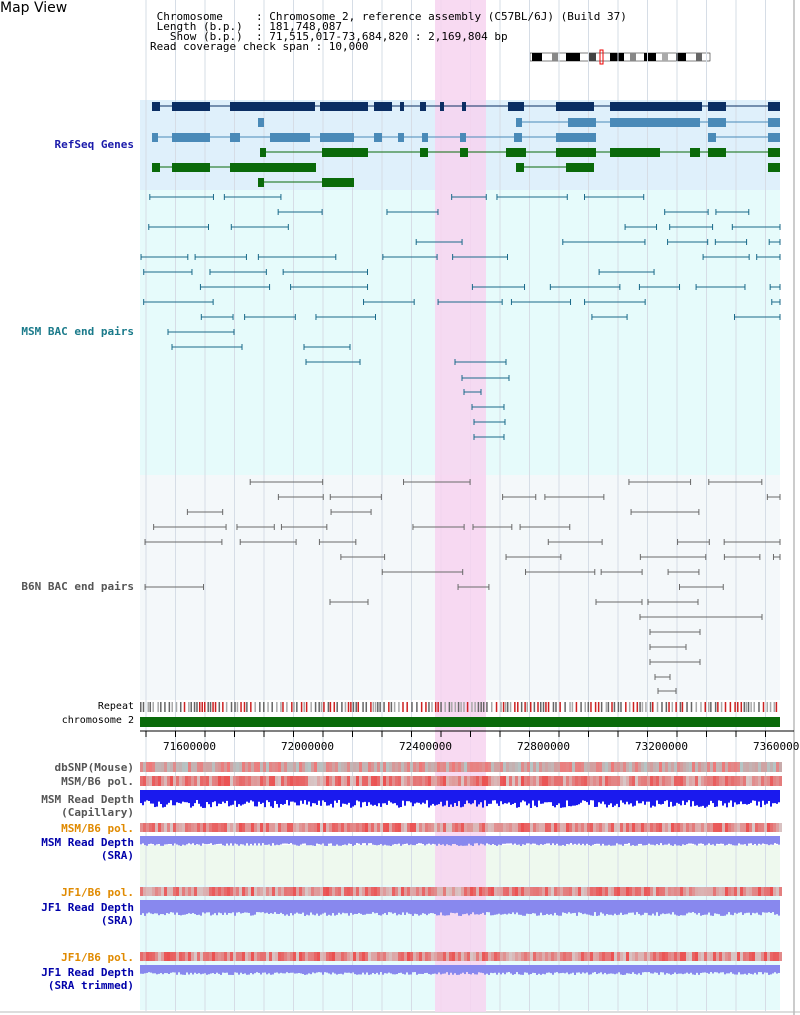 The image size is (800, 1015). What do you see at coordinates (620, 57) in the screenshot?
I see `chromosome-ideogram` at bounding box center [620, 57].